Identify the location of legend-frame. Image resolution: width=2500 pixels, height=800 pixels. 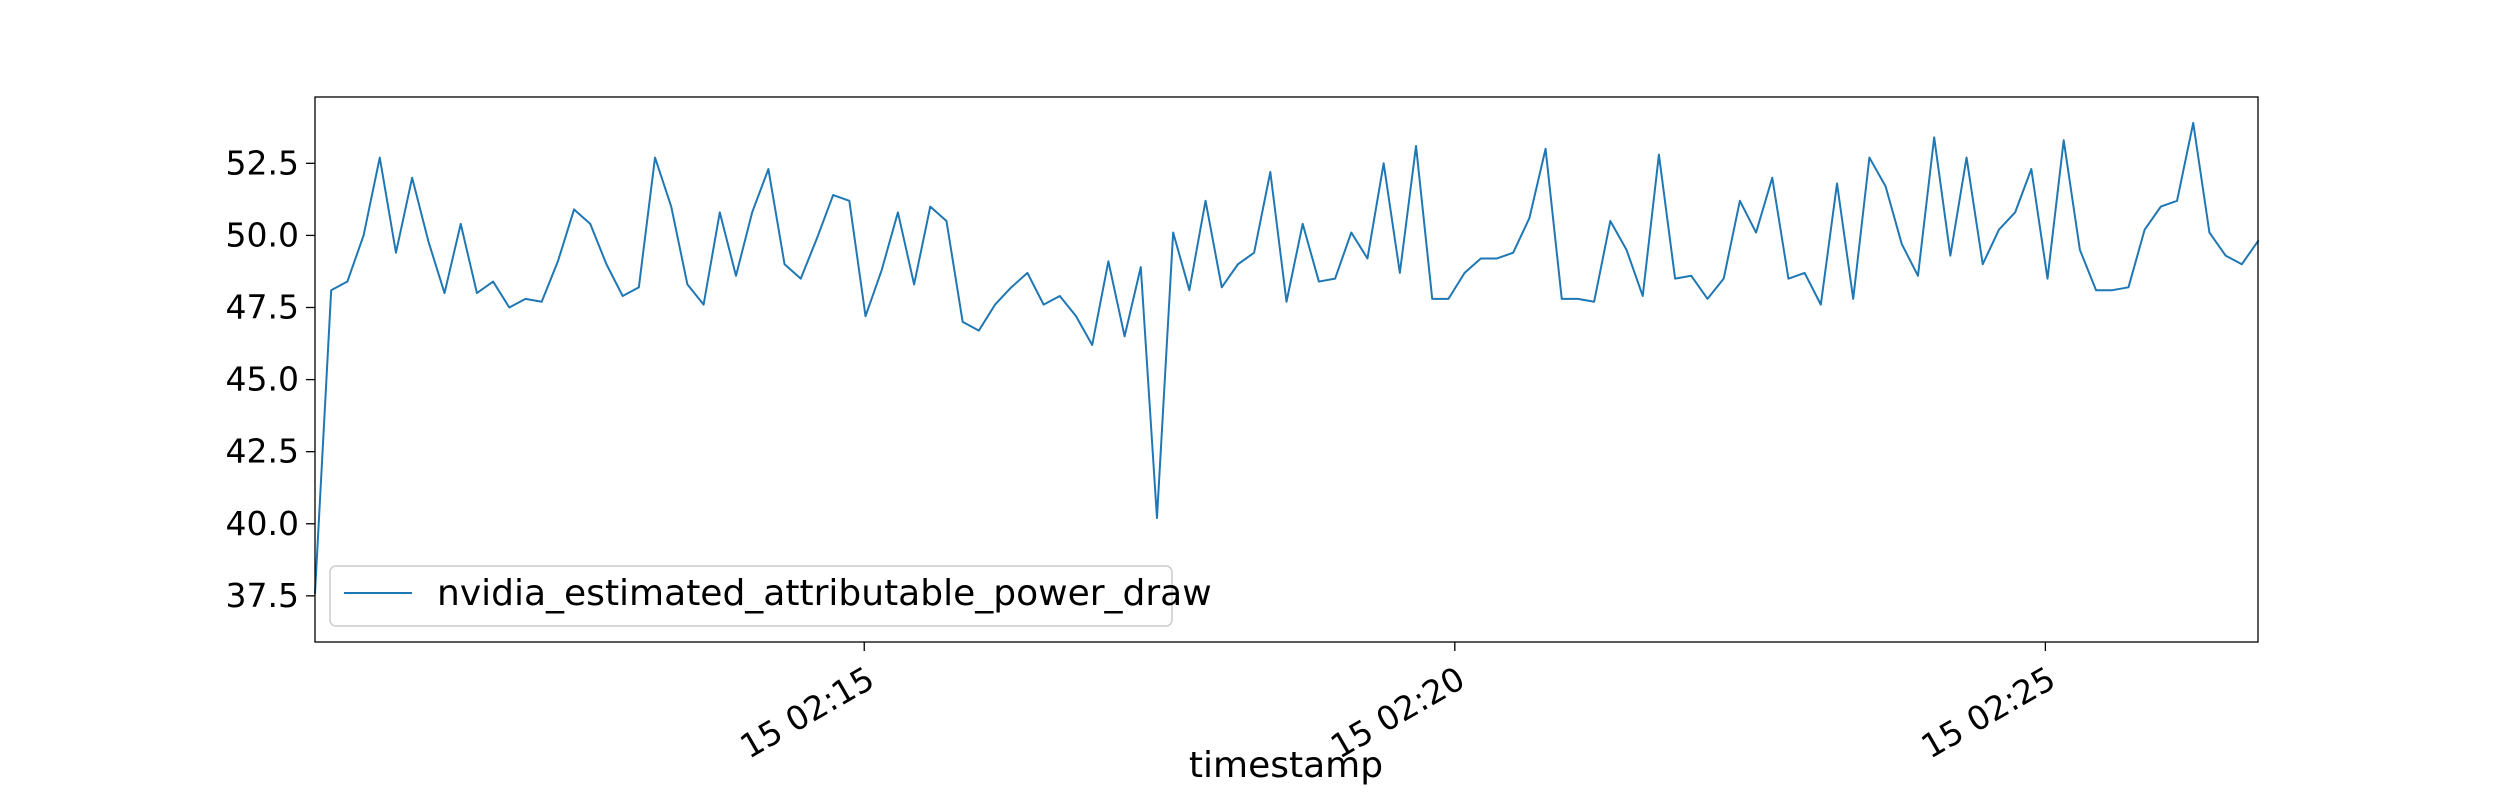
(751, 596).